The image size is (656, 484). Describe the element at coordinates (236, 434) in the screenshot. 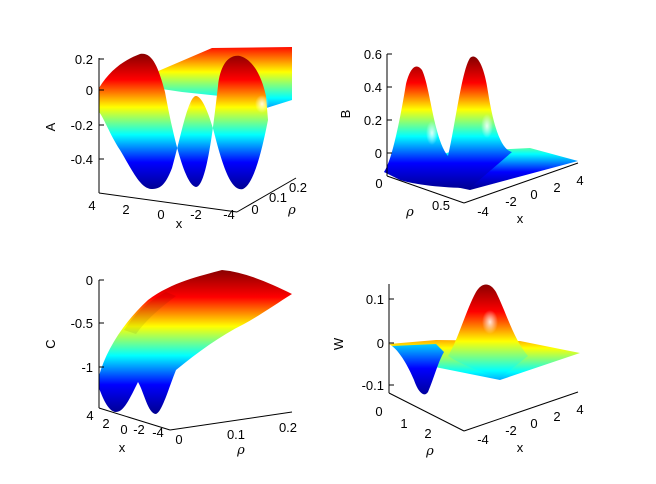

I see `panel-c-y-tick: 0.1` at that location.